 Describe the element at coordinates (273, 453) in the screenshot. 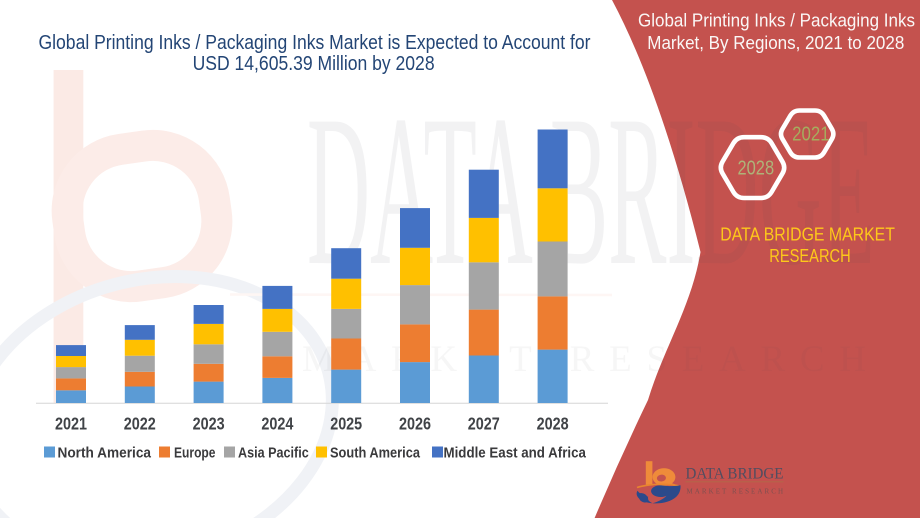

I see `svg-text: Asia Pacific` at that location.